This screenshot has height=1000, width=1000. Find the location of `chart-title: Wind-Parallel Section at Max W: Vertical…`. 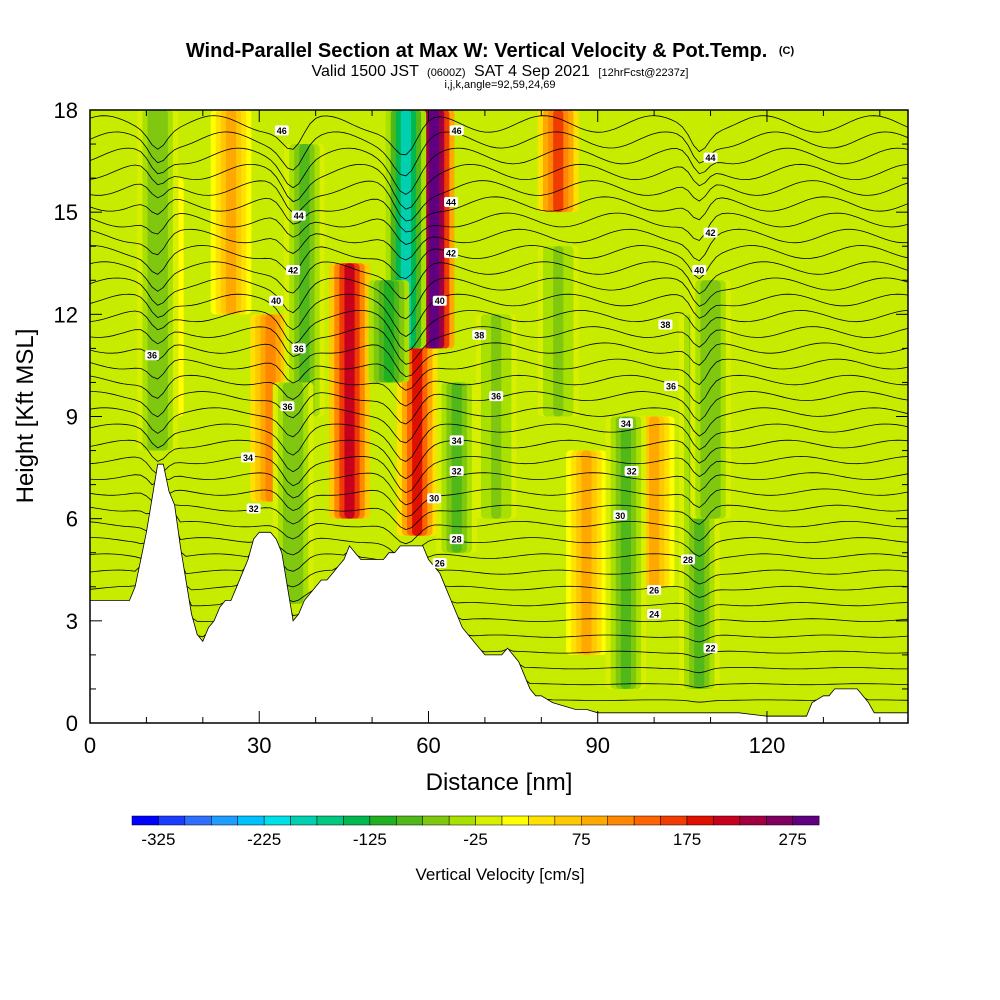

chart-title: Wind-Parallel Section at Max W: Vertical… is located at coordinates (490, 51).